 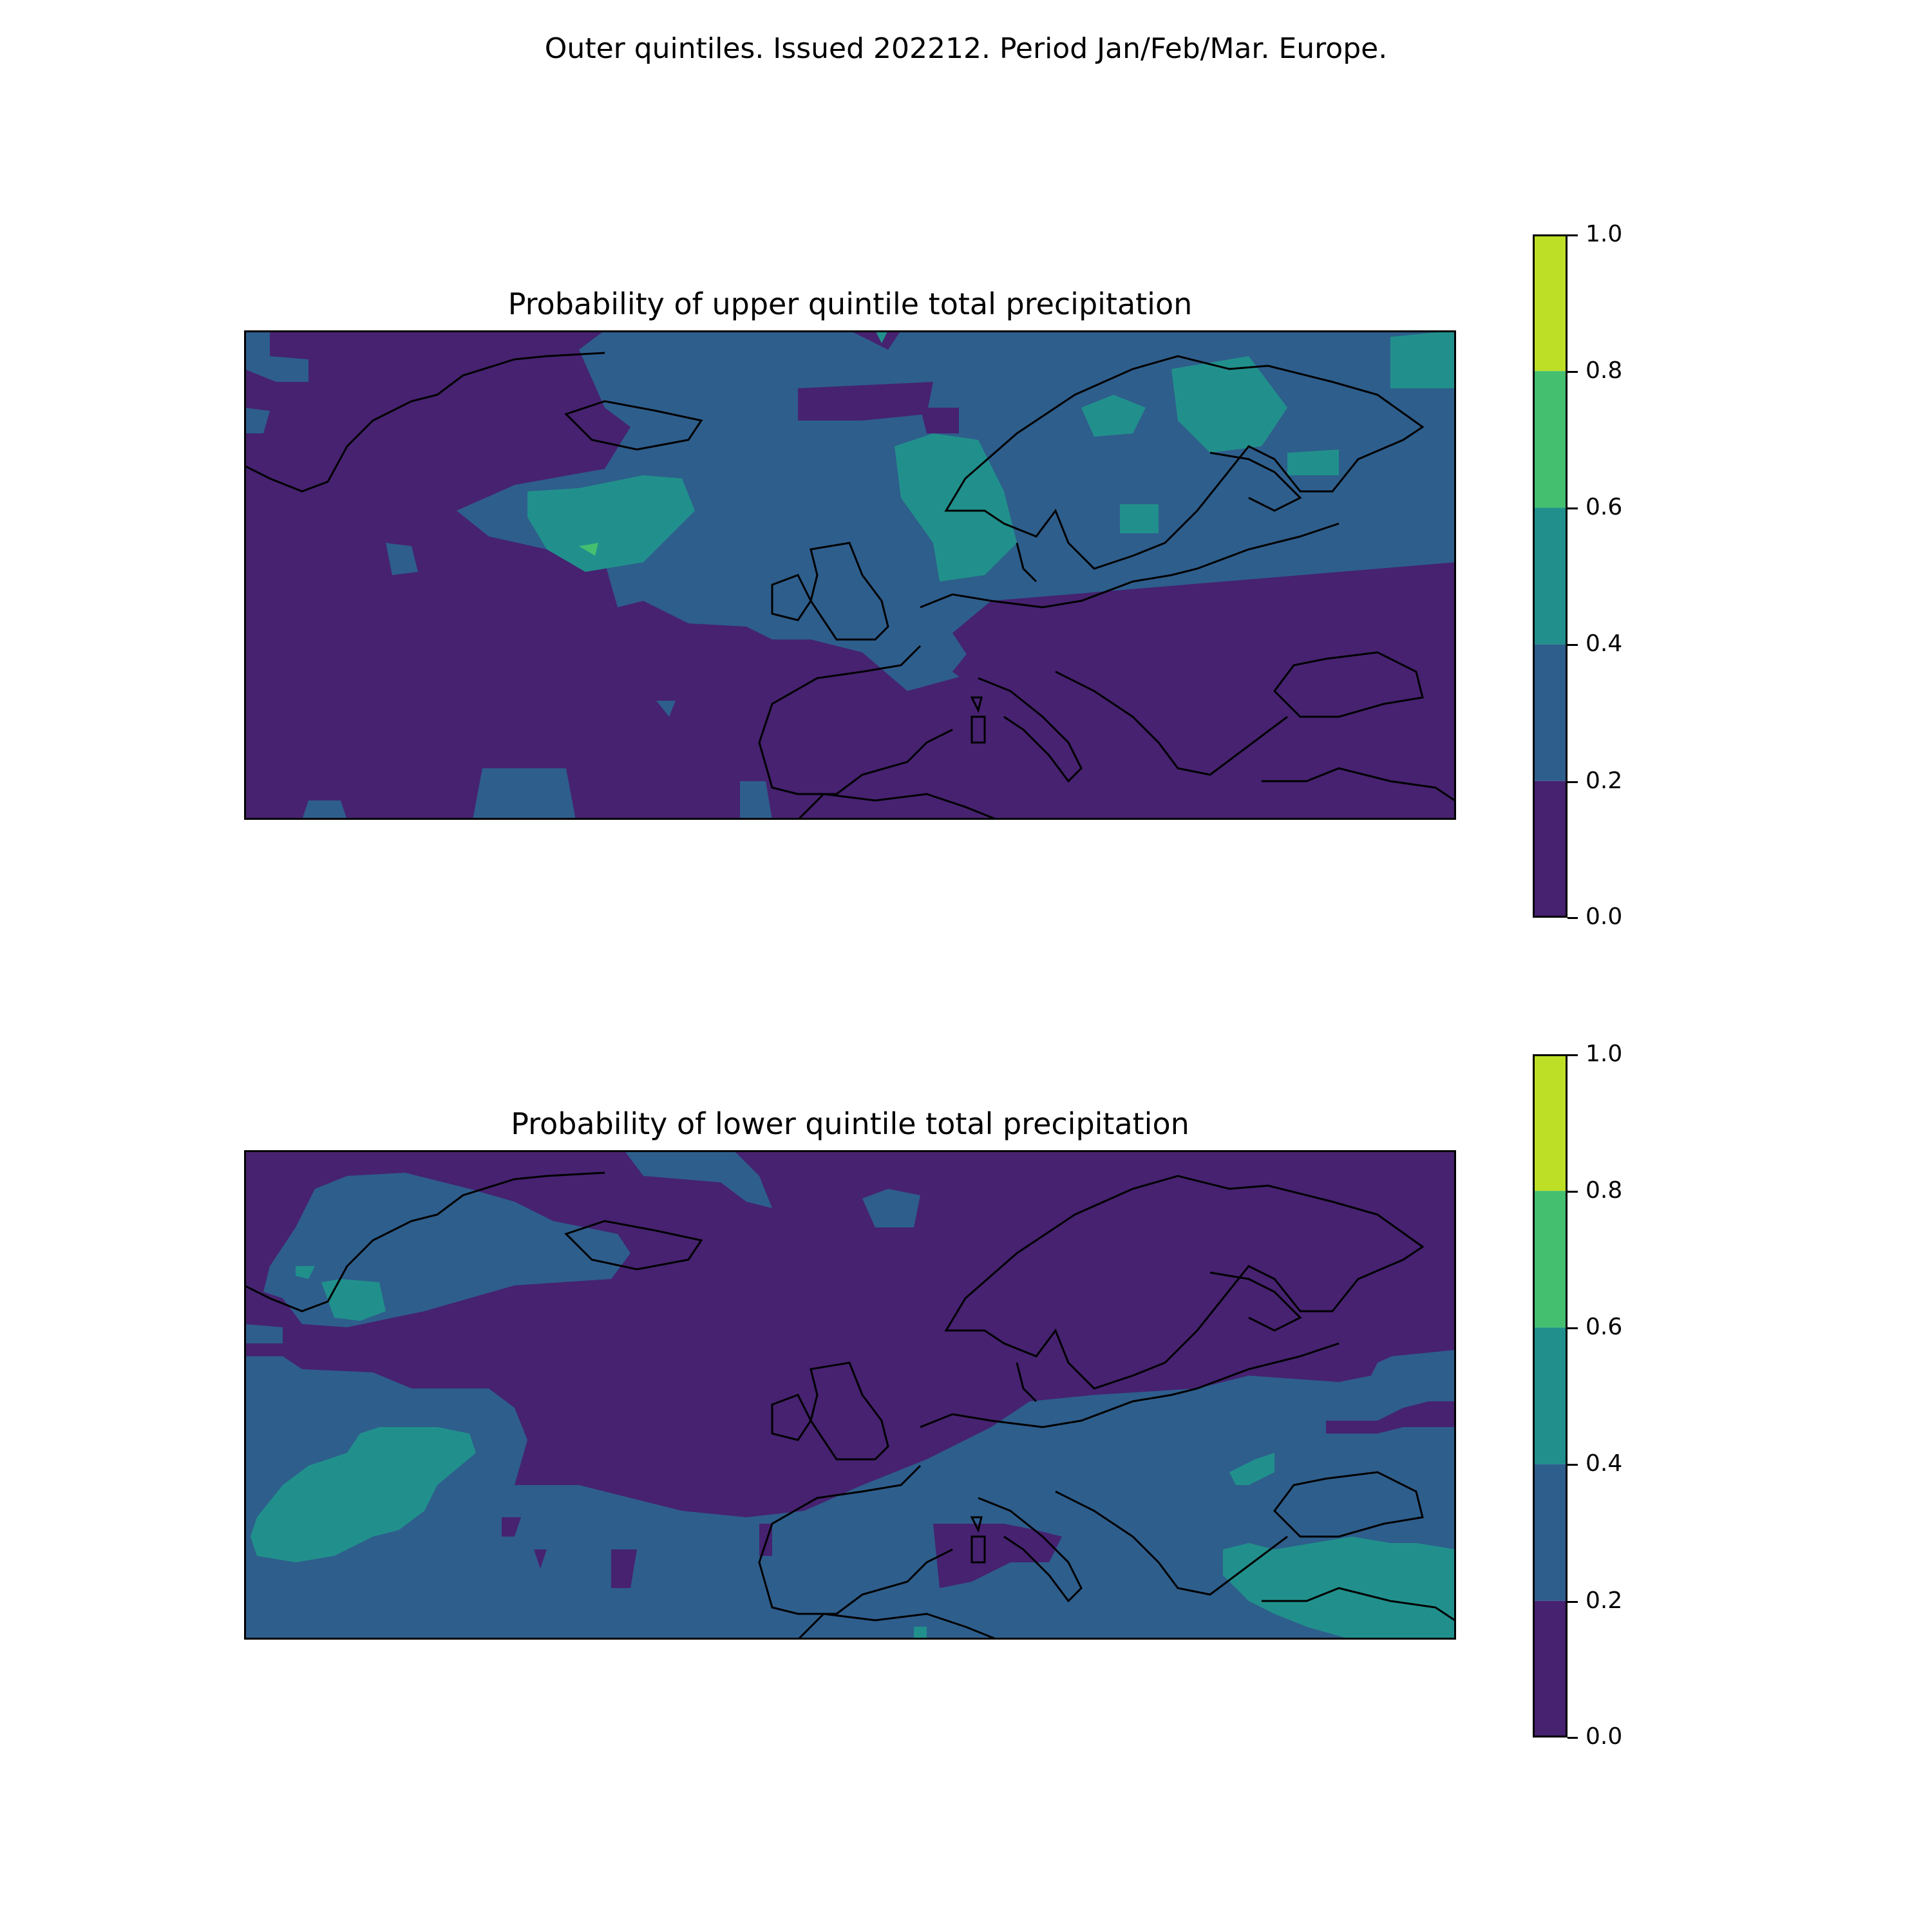 I want to click on coastline-greenland, so click(x=425, y=1241).